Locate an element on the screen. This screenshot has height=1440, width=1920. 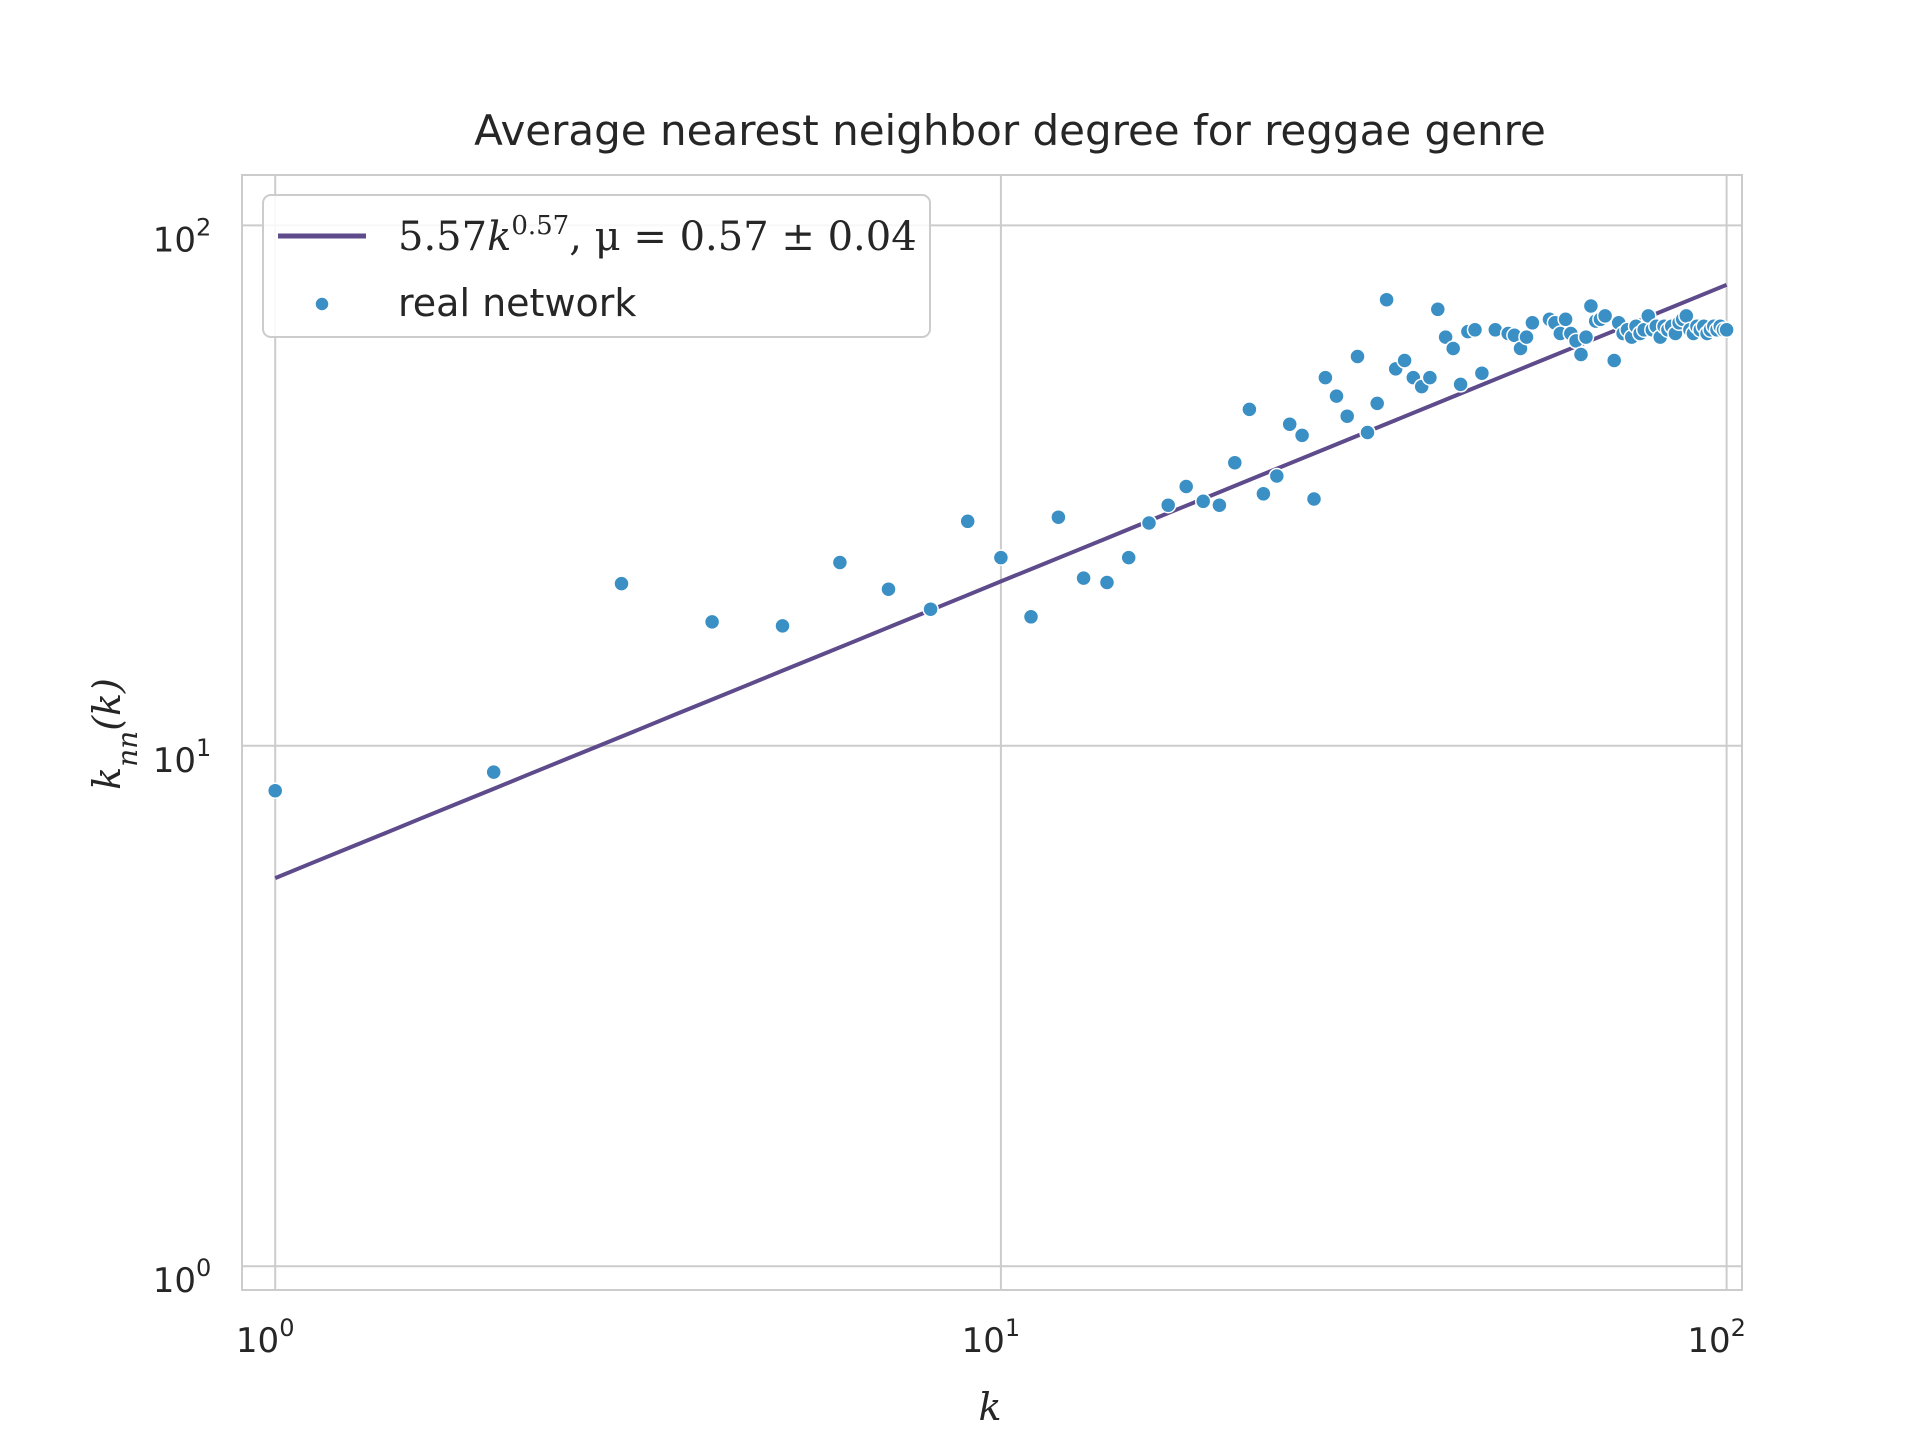
x-tick-label: 10⁰ is located at coordinates (265, 1337).